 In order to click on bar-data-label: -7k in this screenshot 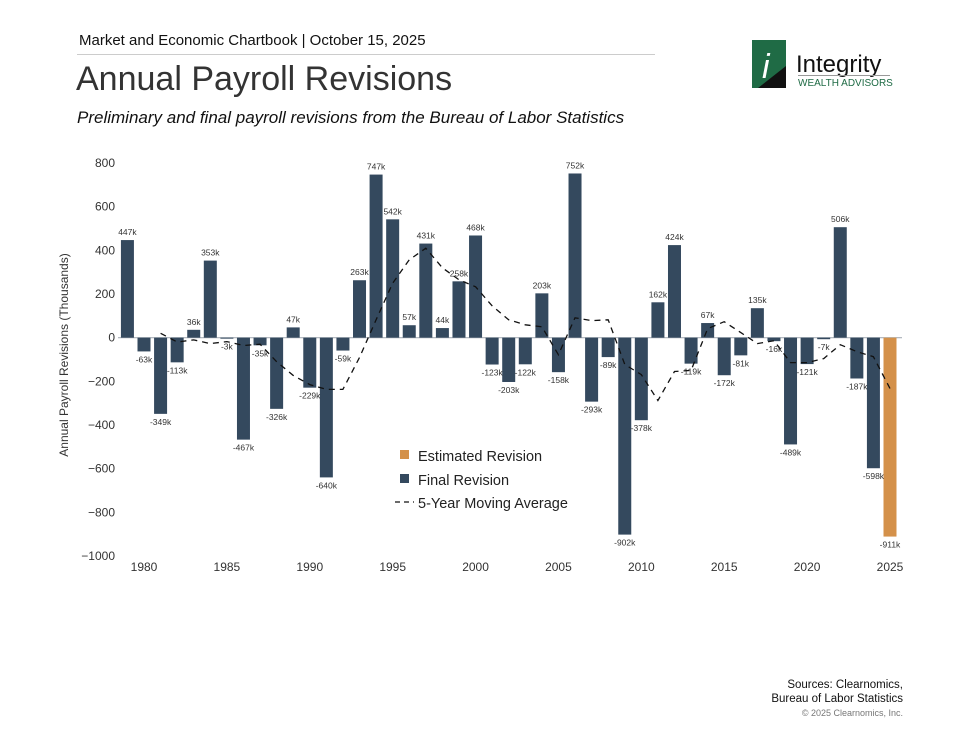, I will do `click(824, 347)`.